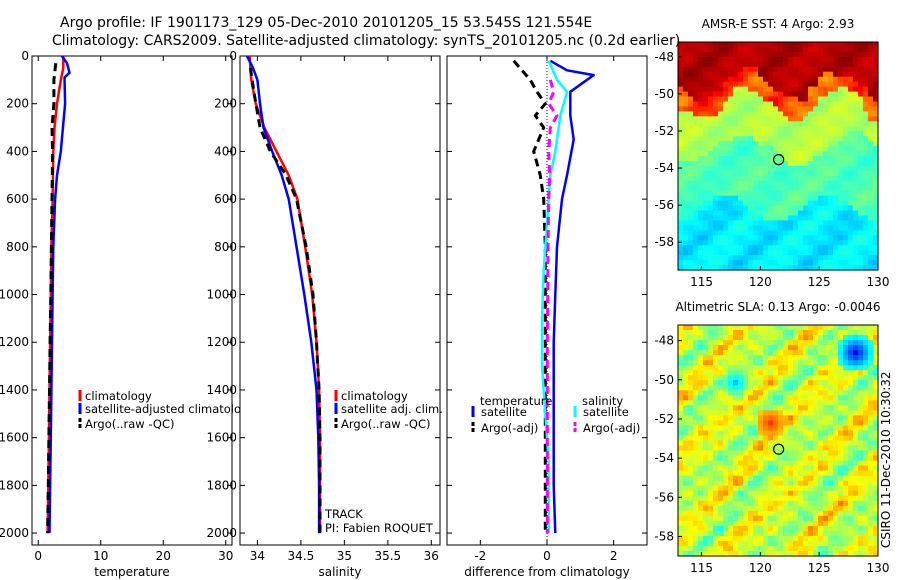 Image resolution: width=900 pixels, height=580 pixels. What do you see at coordinates (285, 300) in the screenshot?
I see `series-line-argo-raw-qc-` at bounding box center [285, 300].